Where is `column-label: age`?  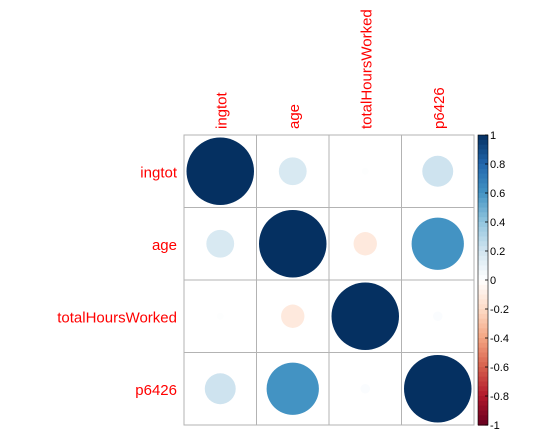 column-label: age is located at coordinates (294, 116).